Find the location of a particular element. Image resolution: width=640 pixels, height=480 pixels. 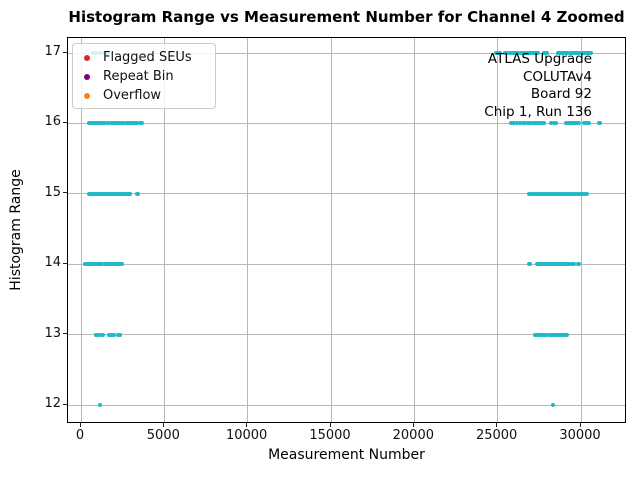

legend-item-overflow: Overflow is located at coordinates (144, 95).